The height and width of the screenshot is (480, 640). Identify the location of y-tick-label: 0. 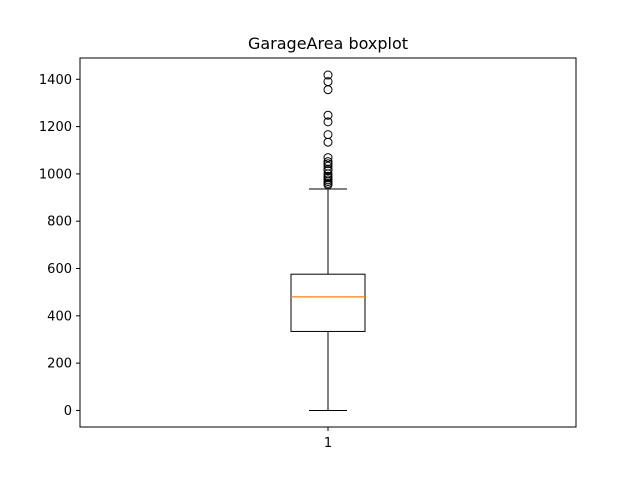
(68, 411).